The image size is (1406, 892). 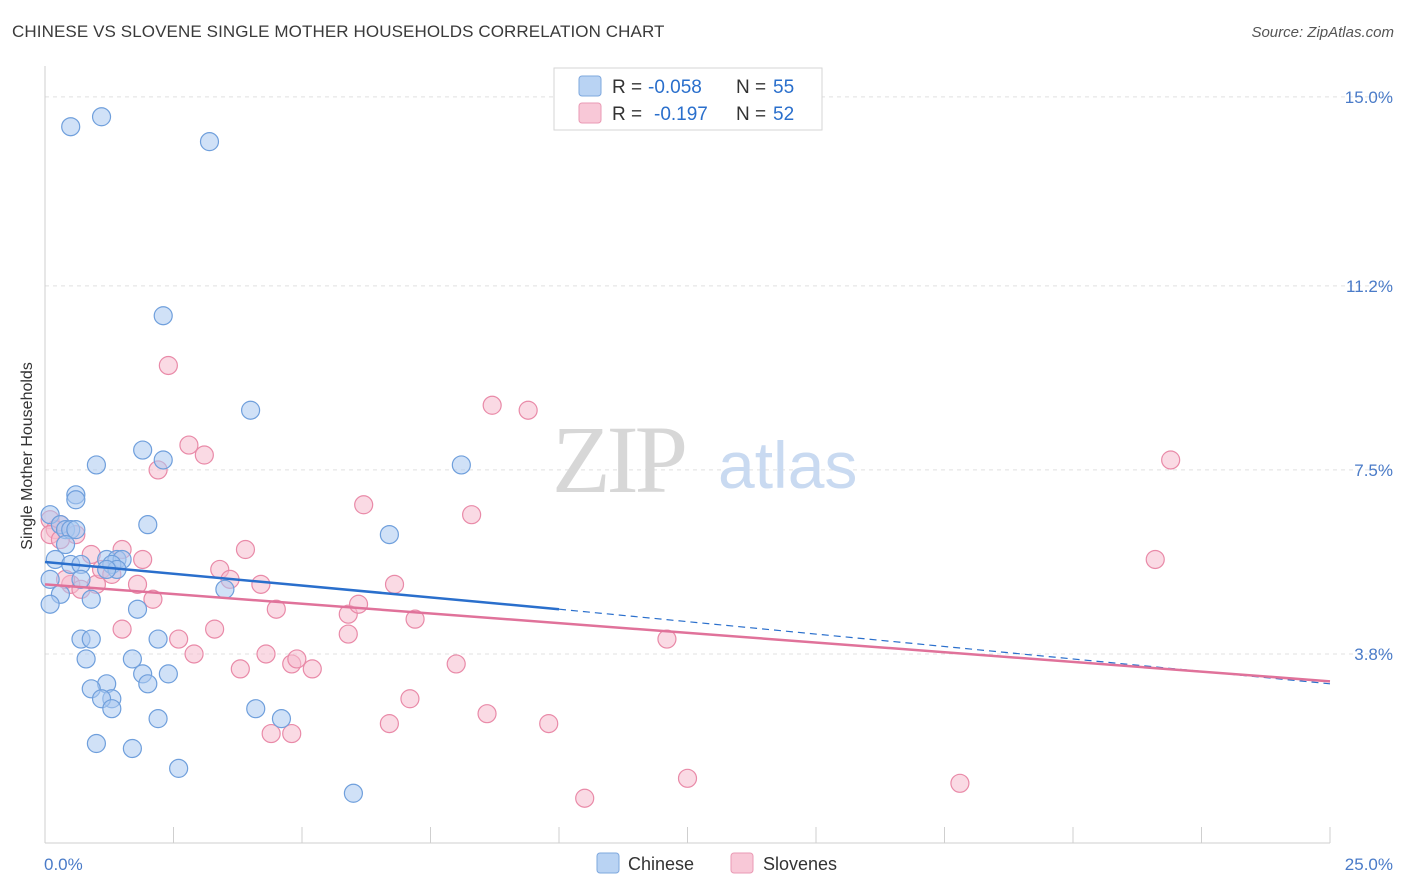 I want to click on x-tick-label-max: 25.0%, so click(x=1369, y=864).